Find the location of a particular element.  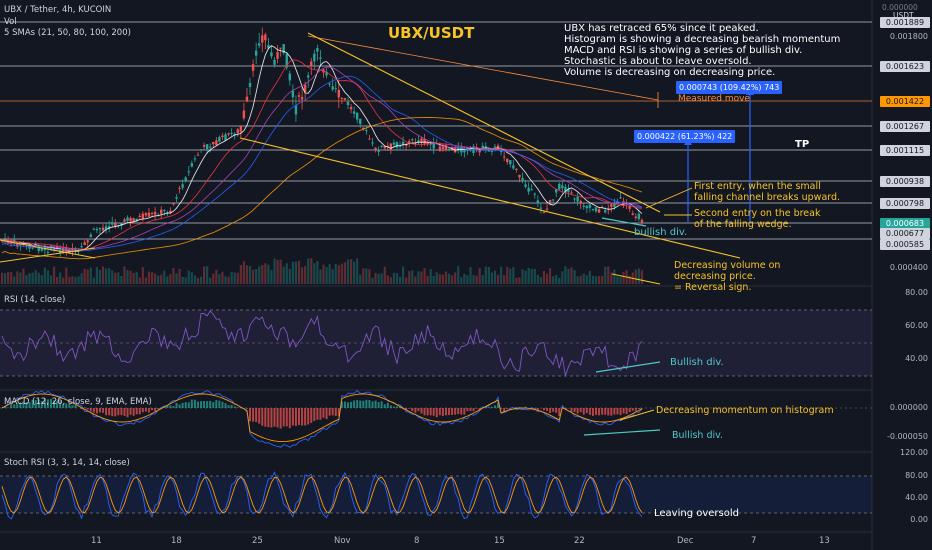

volume-note-line: Decreasing volume on is located at coordinates (727, 265).